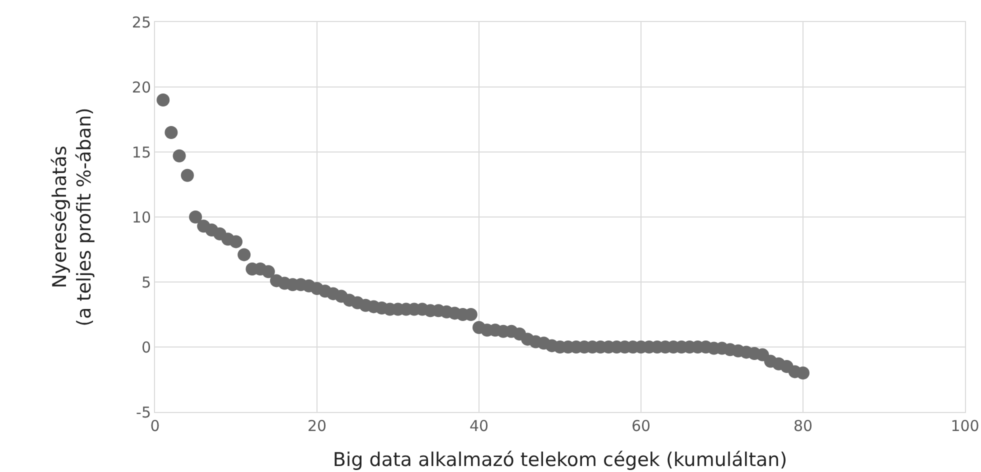 The width and height of the screenshot is (981, 472). Describe the element at coordinates (141, 152) in the screenshot. I see `y-tick-label: 15` at that location.